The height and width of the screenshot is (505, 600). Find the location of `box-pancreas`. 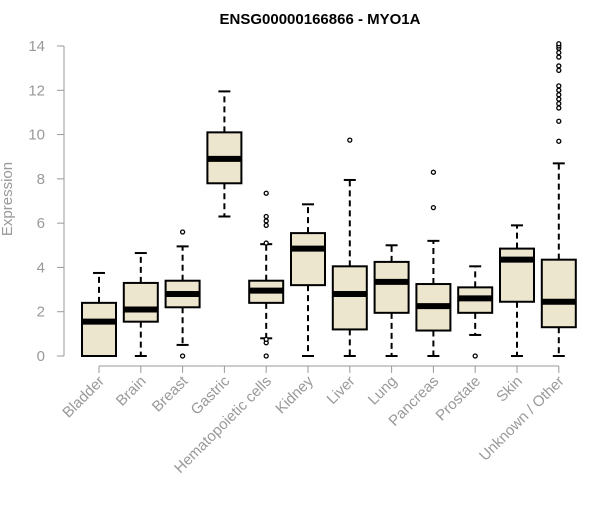

box-pancreas is located at coordinates (433, 263).